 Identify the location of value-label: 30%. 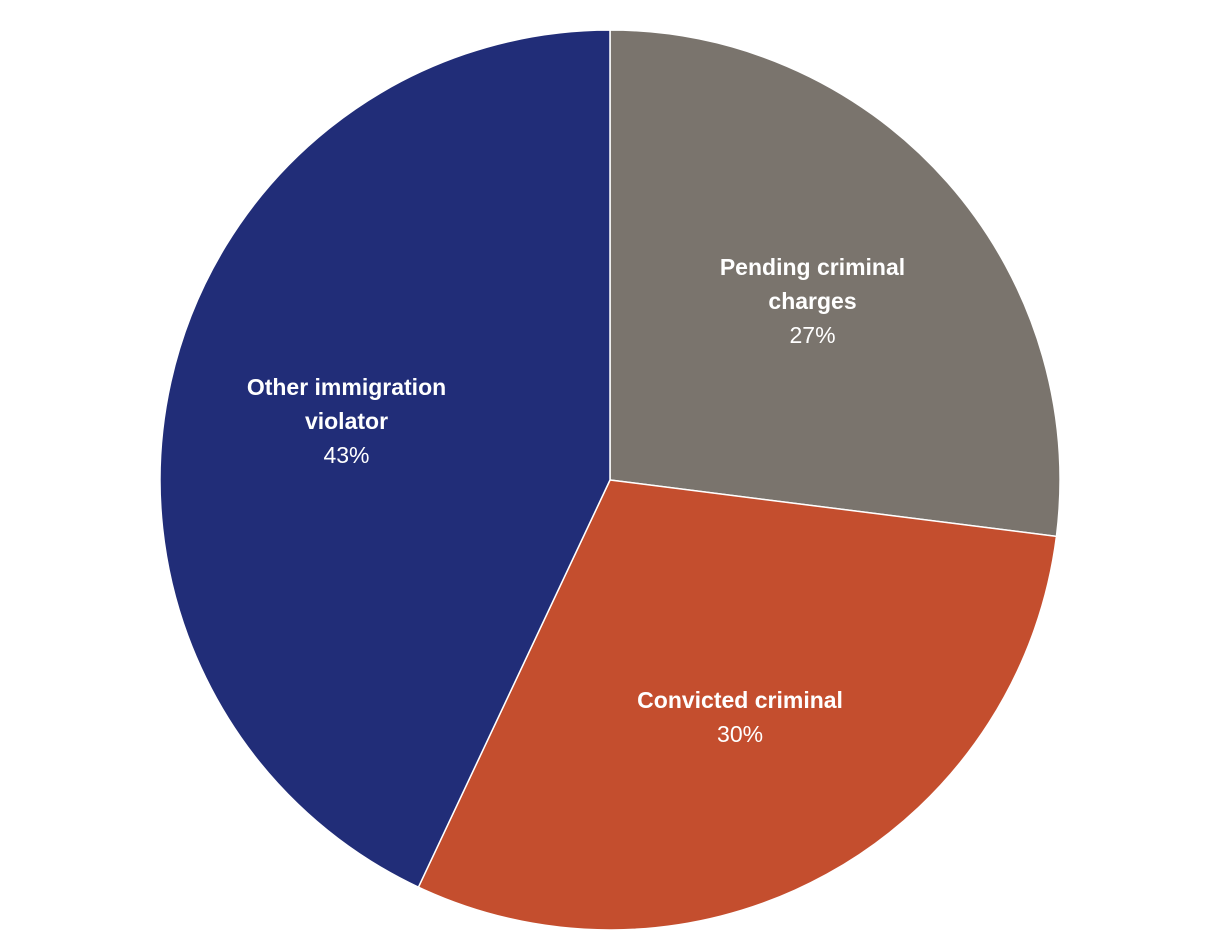
(740, 733).